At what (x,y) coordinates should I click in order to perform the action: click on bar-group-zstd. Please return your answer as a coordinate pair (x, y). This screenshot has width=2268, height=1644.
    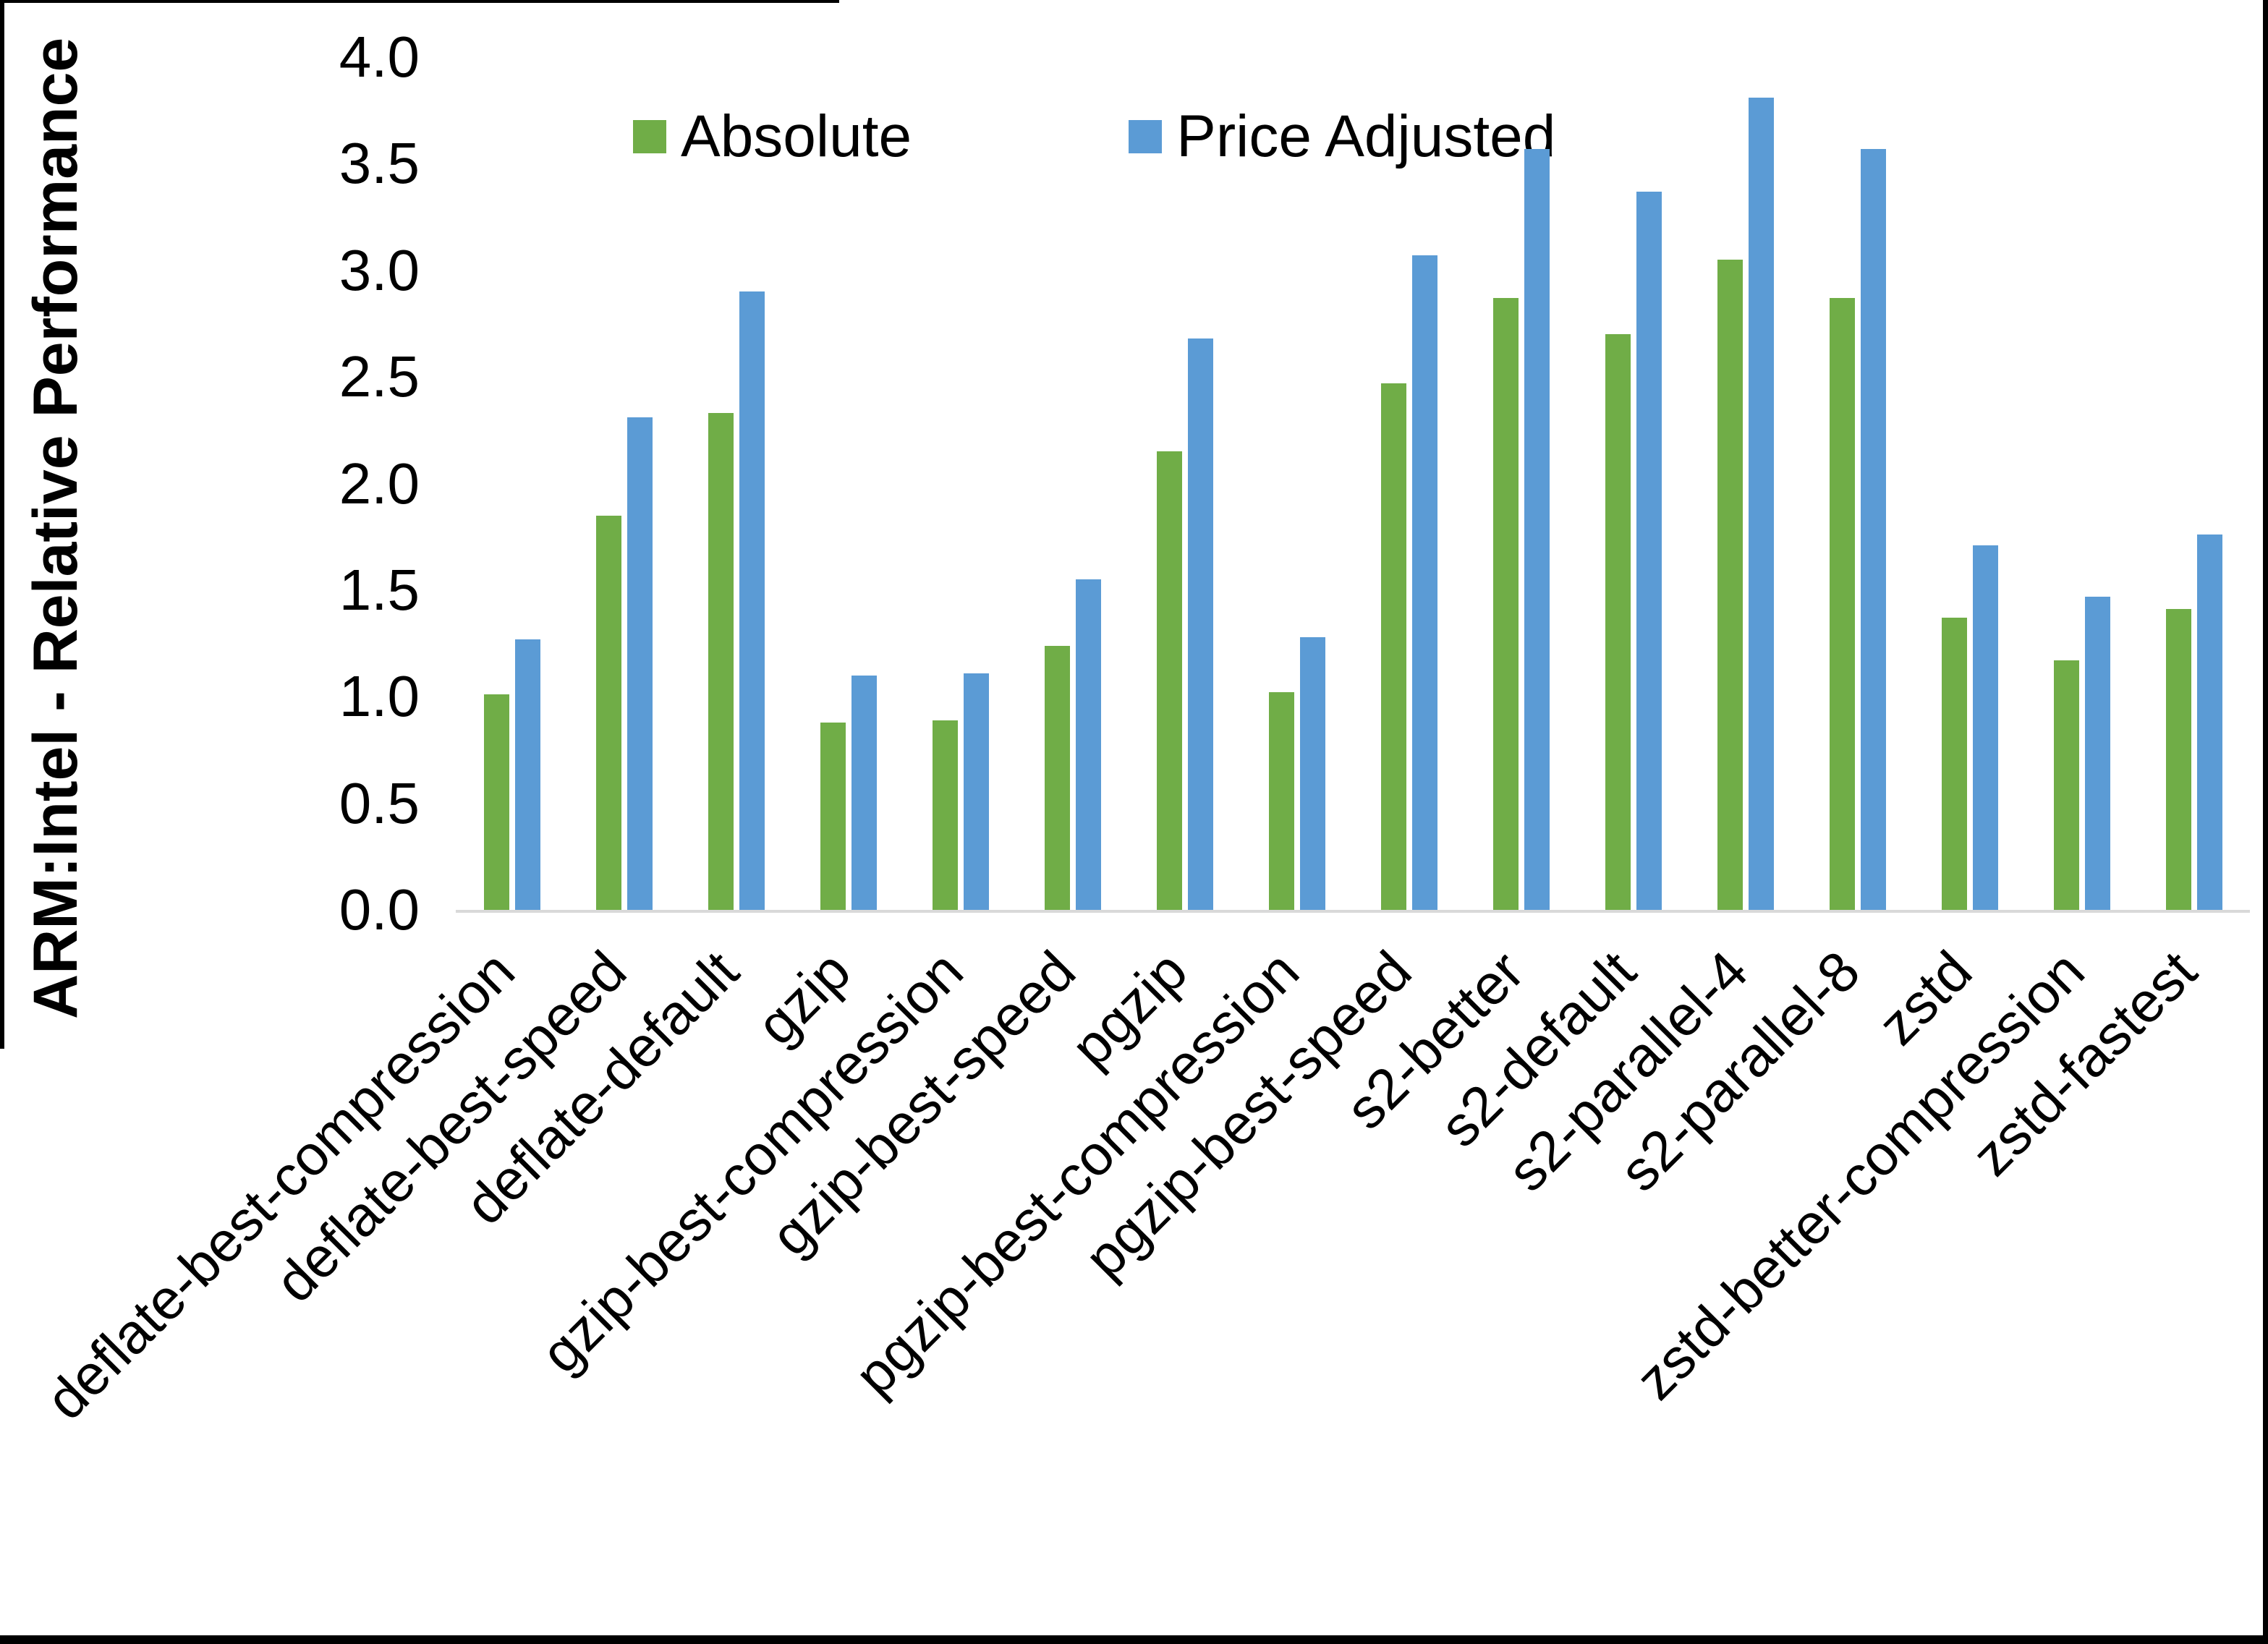
    Looking at the image, I should click on (1970, 483).